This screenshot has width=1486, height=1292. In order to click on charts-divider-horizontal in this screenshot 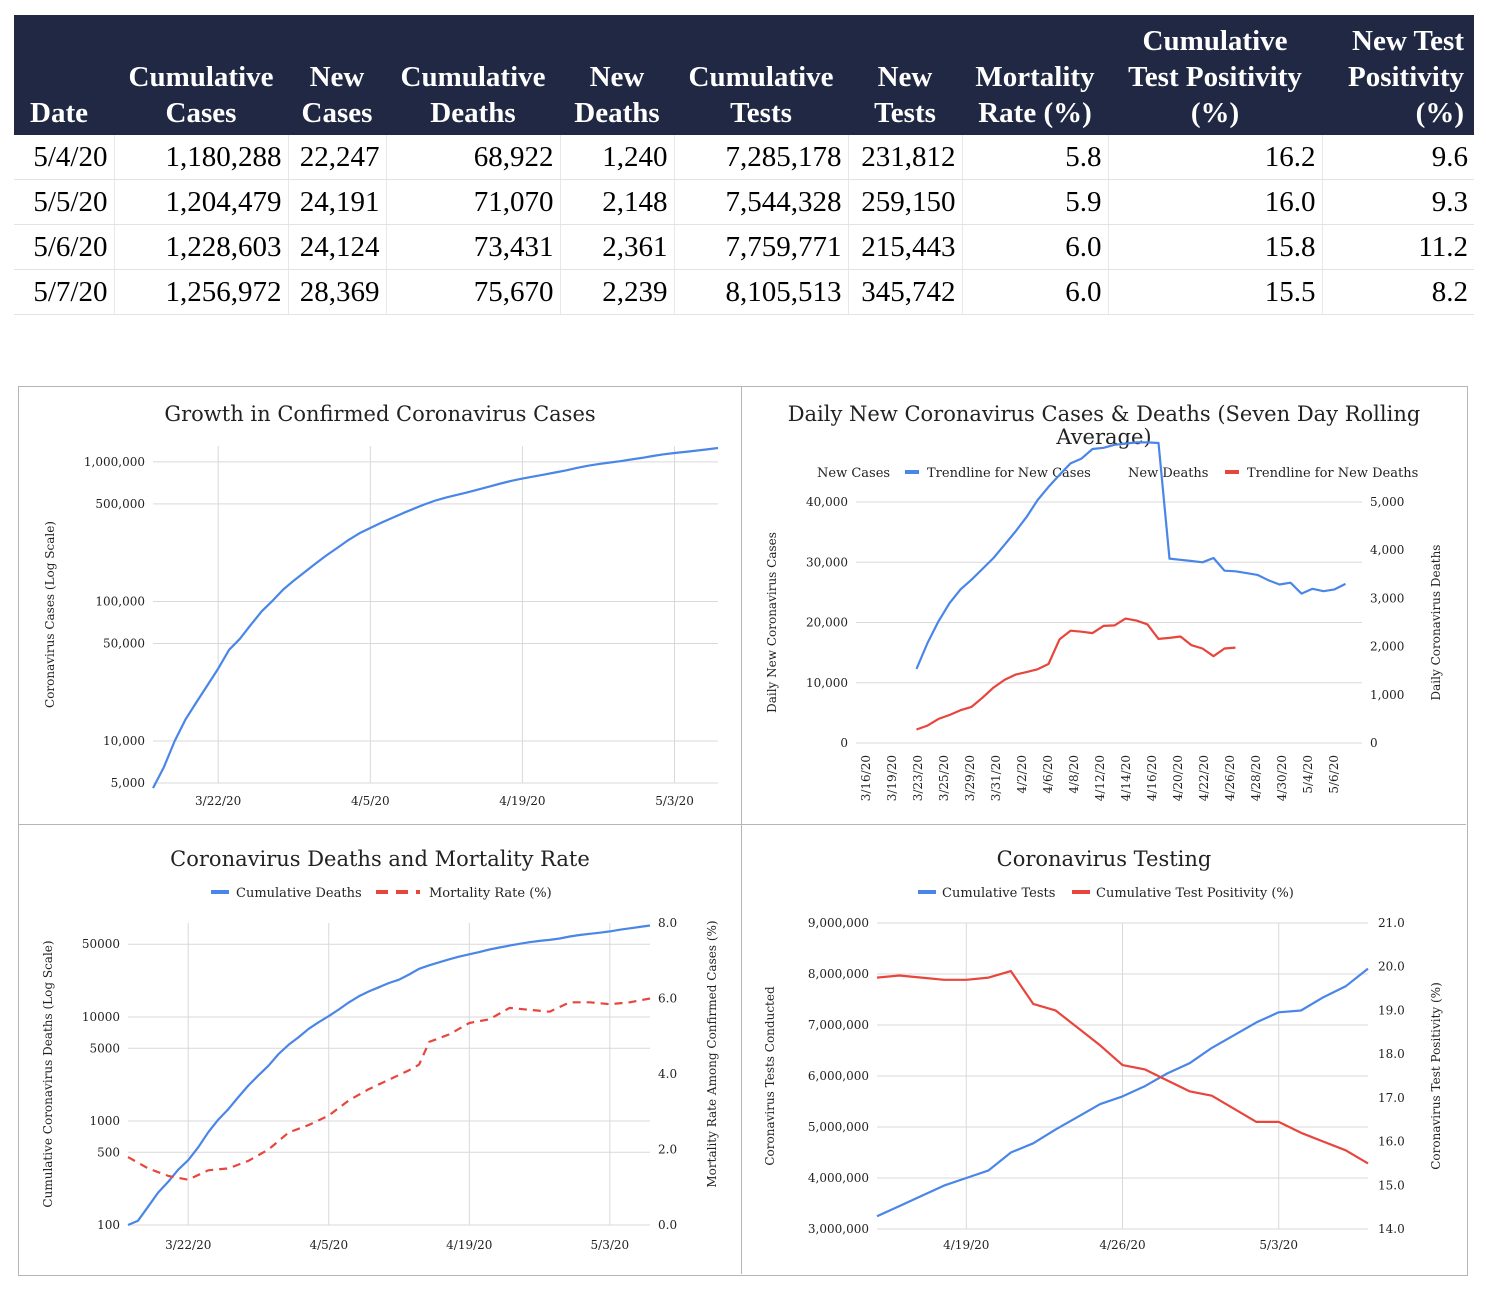, I will do `click(742, 824)`.